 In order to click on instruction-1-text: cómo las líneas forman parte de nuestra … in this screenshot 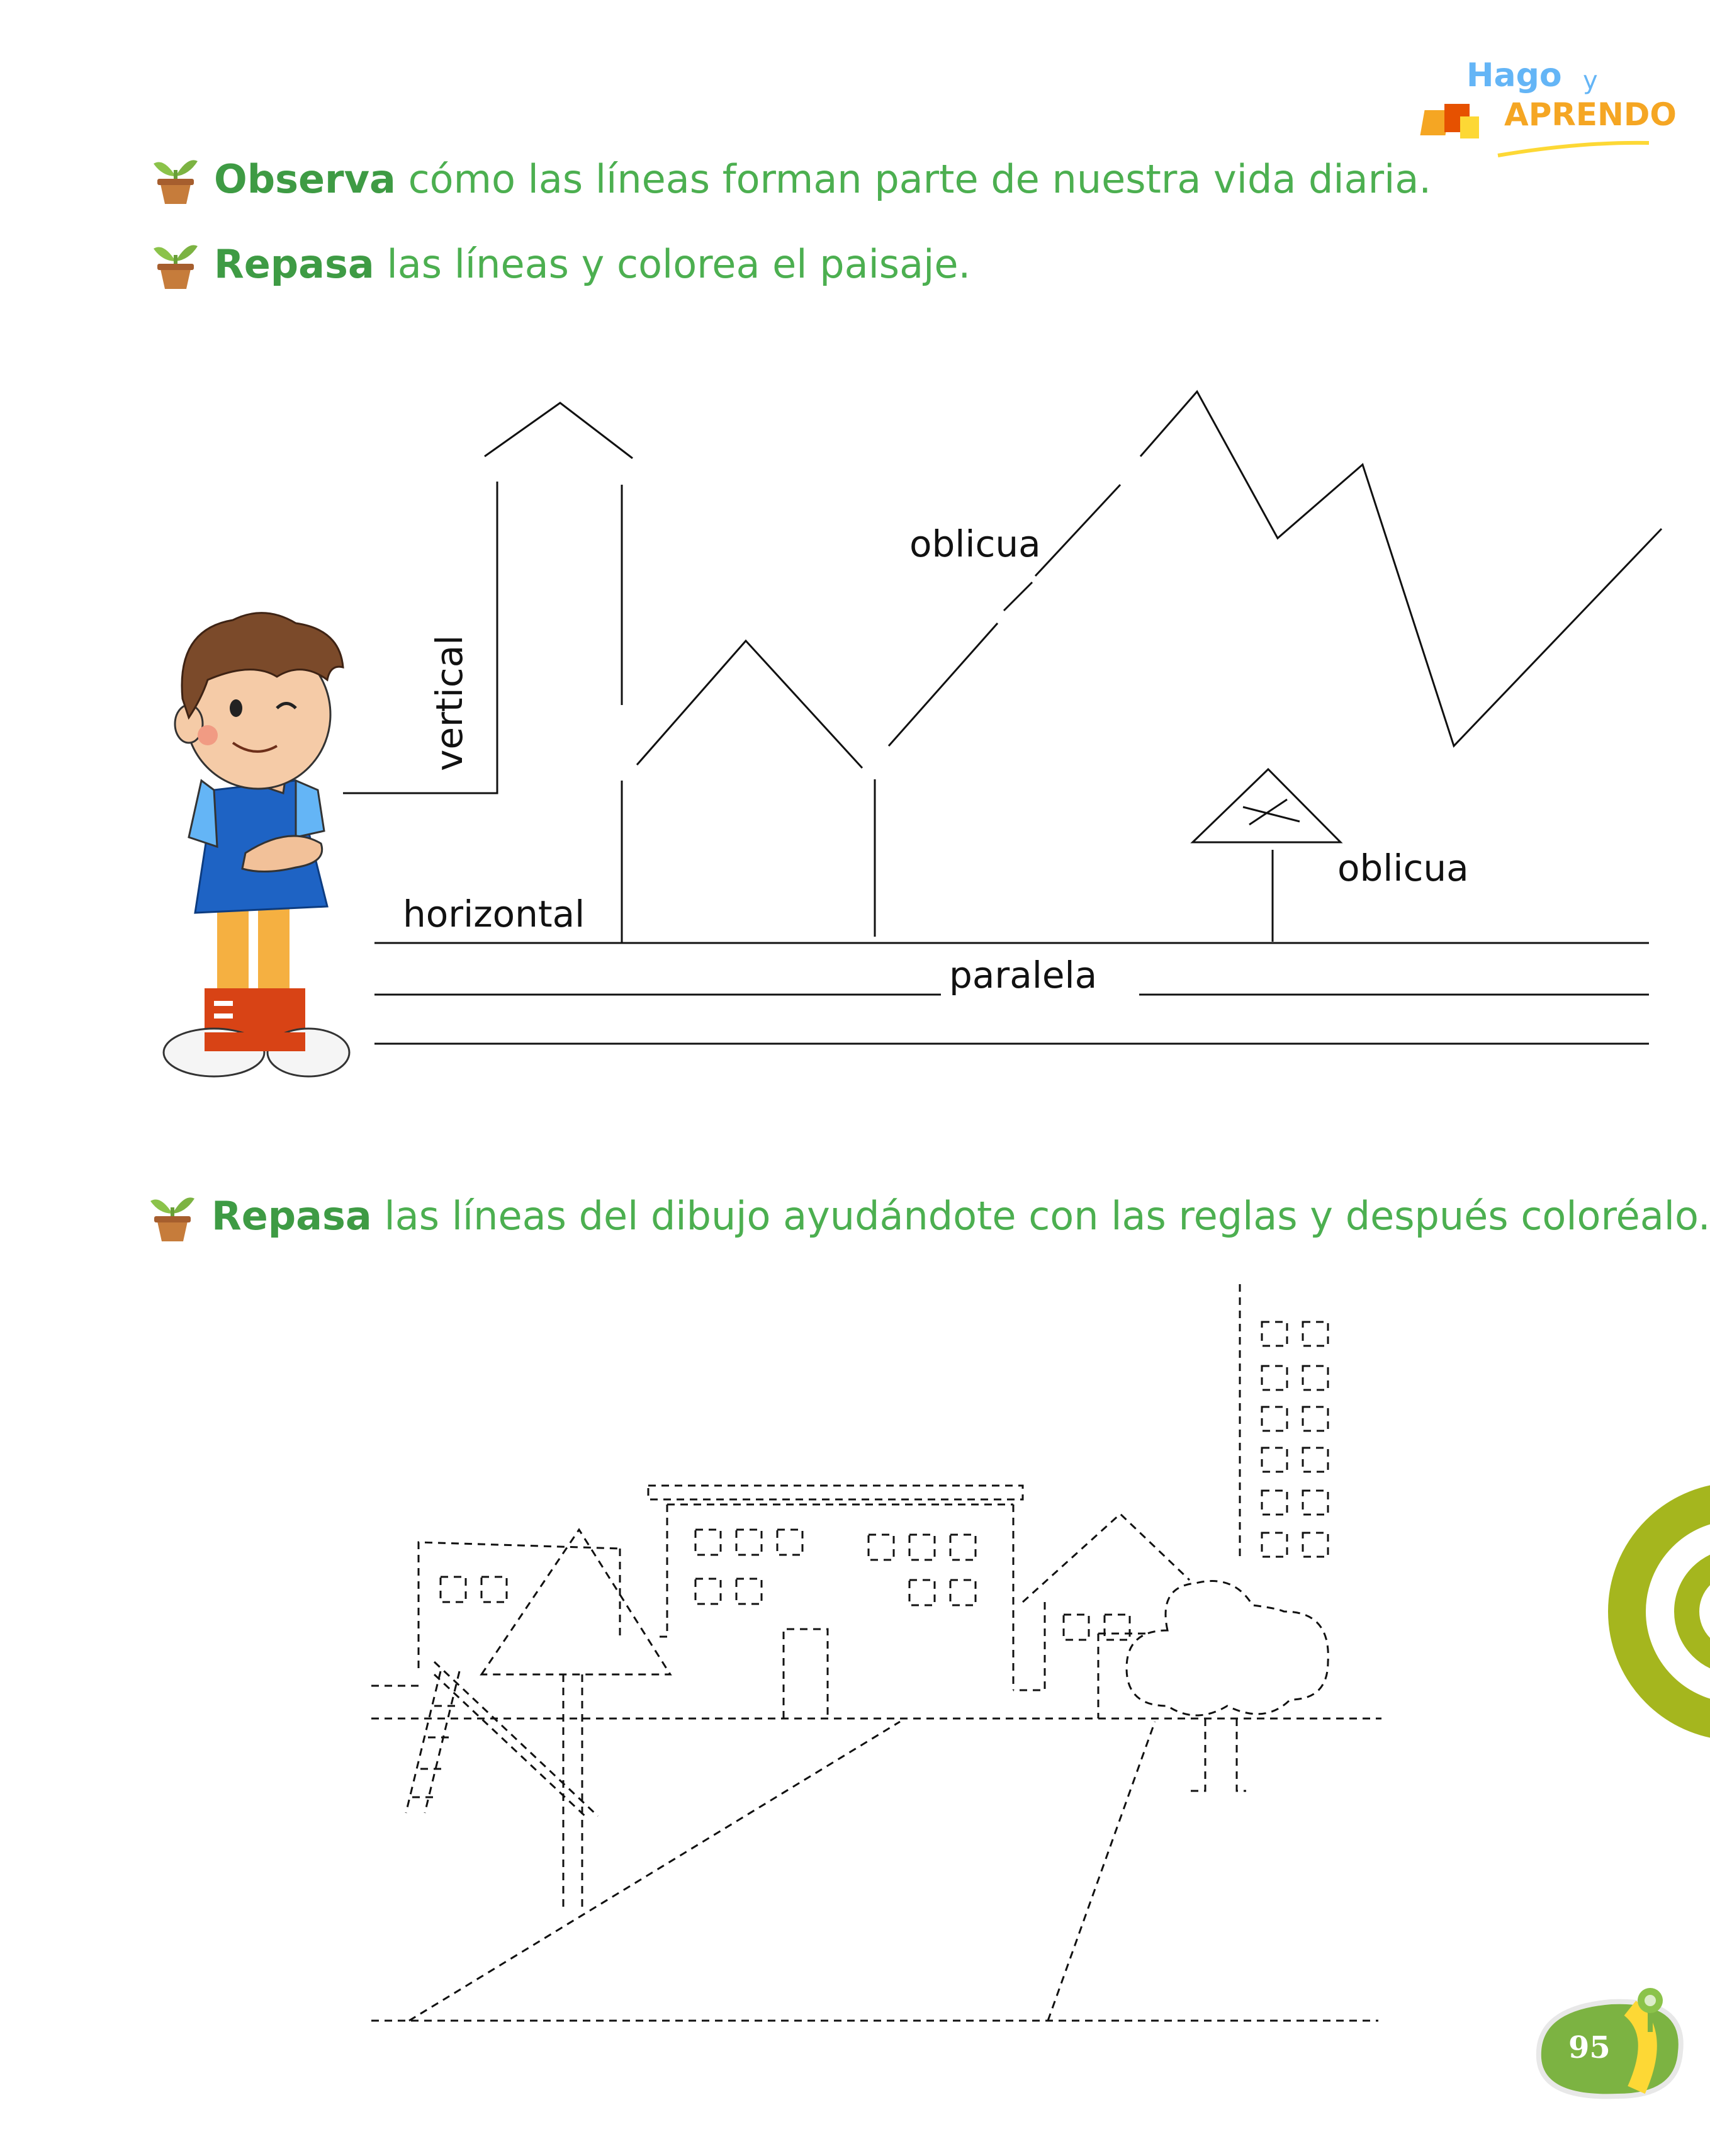, I will do `click(913, 179)`.